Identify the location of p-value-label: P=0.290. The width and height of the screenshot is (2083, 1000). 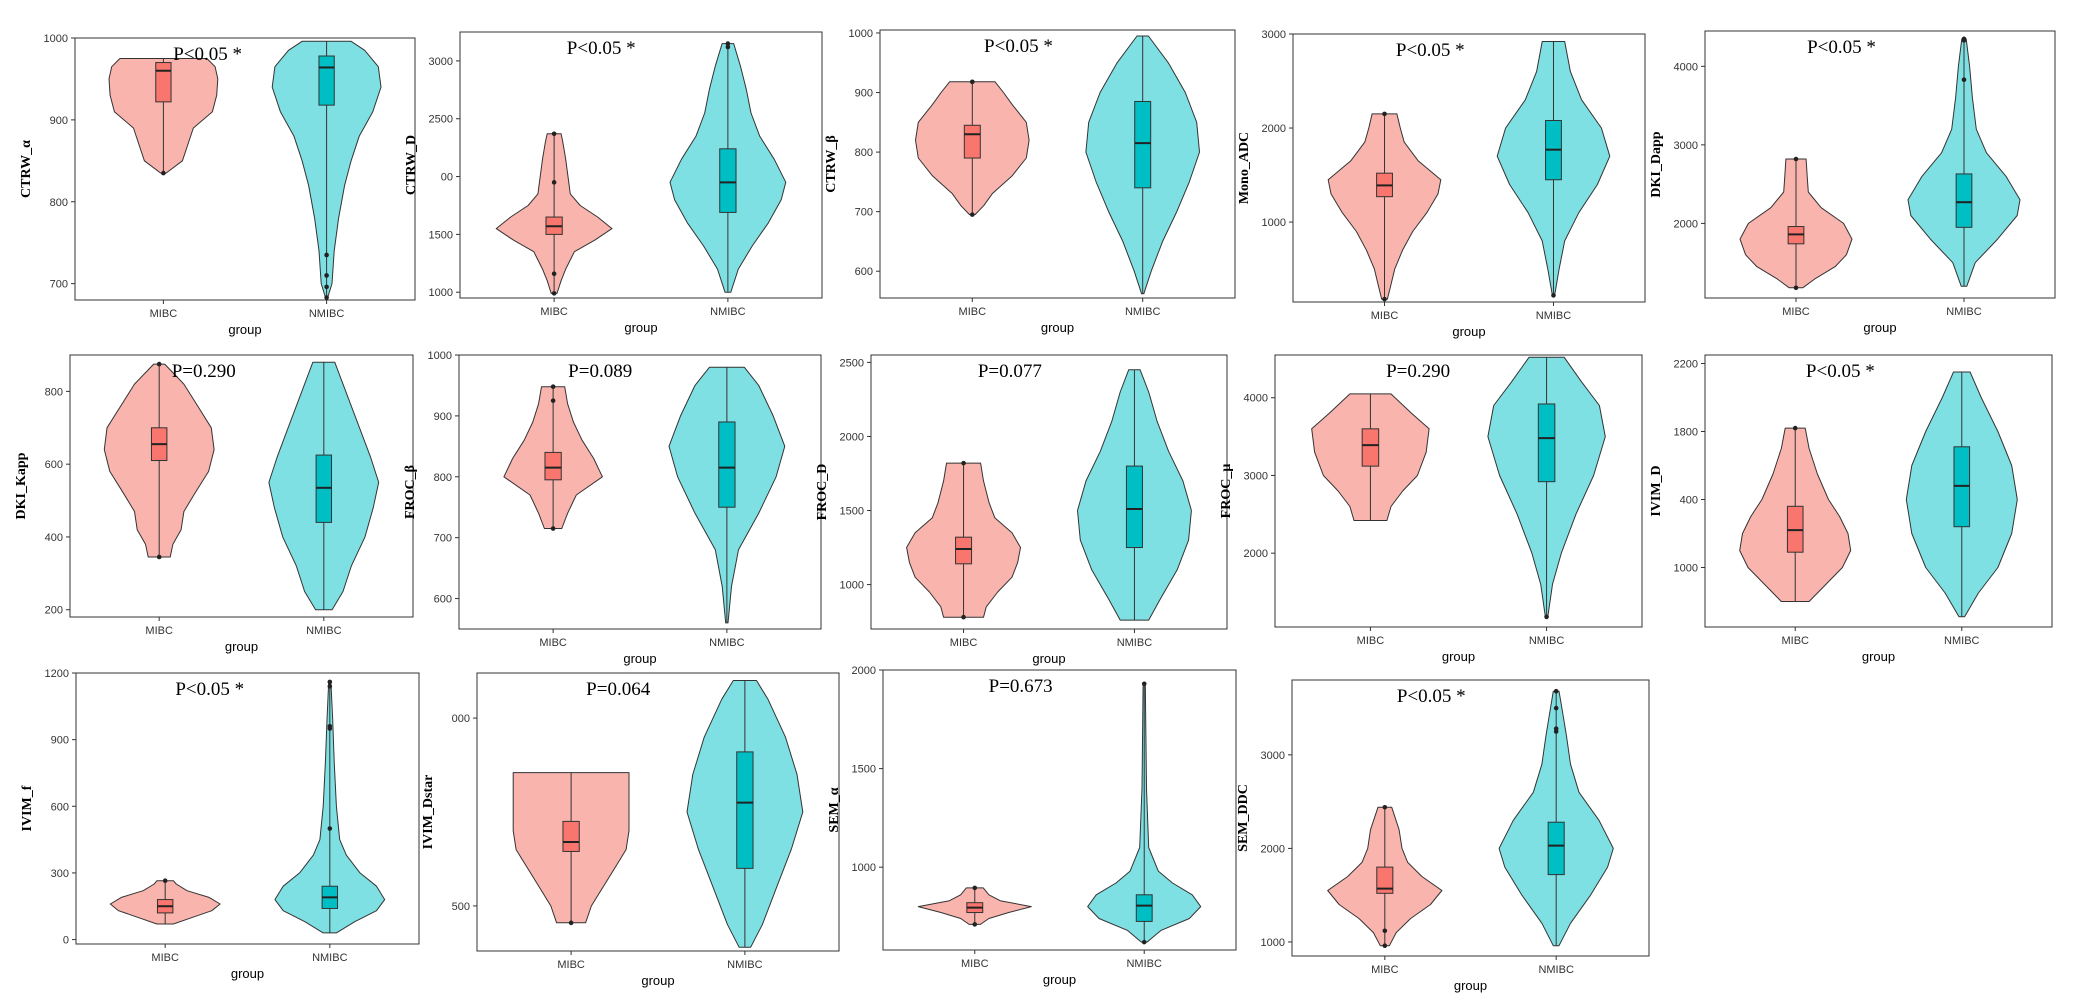
(1418, 371).